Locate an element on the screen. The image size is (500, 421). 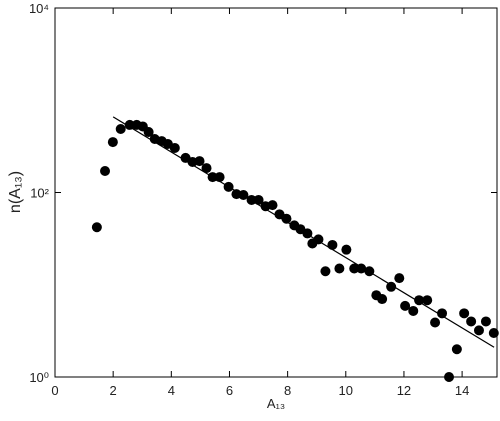
y-tick-label: 10² is located at coordinates (39, 193).